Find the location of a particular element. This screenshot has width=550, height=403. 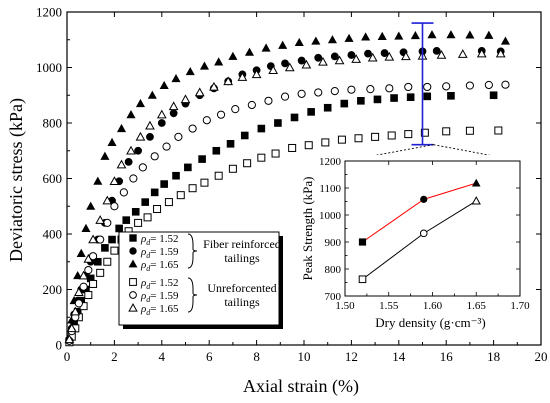

y-axis-label: Deviatoric stress (kPa) is located at coordinates (16, 180).